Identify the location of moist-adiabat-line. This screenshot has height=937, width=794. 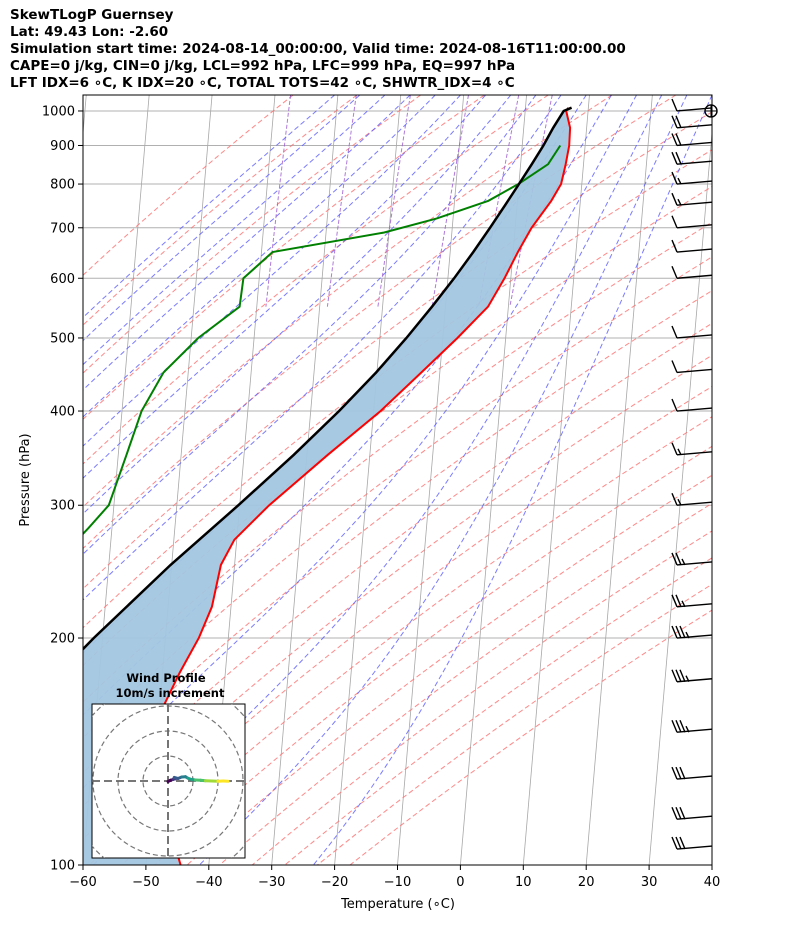
(209, 207).